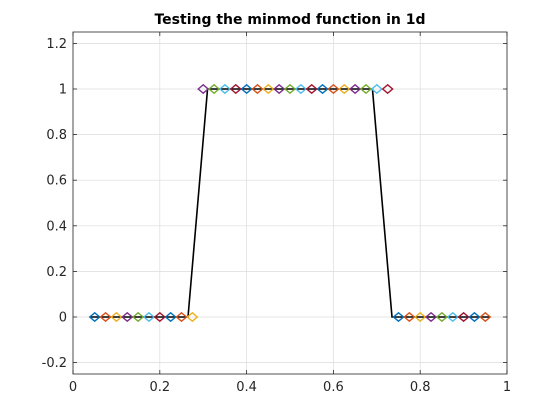  What do you see at coordinates (420, 387) in the screenshot?
I see `x-tick-label: 0.8` at bounding box center [420, 387].